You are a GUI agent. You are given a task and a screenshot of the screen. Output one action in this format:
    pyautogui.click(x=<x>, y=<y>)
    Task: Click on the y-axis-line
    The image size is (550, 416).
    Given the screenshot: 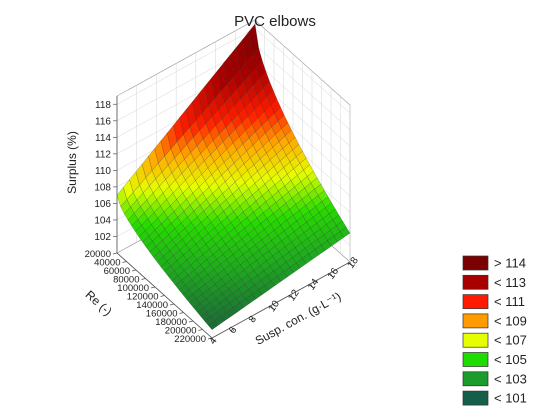 What is the action you would take?
    pyautogui.click(x=281, y=300)
    